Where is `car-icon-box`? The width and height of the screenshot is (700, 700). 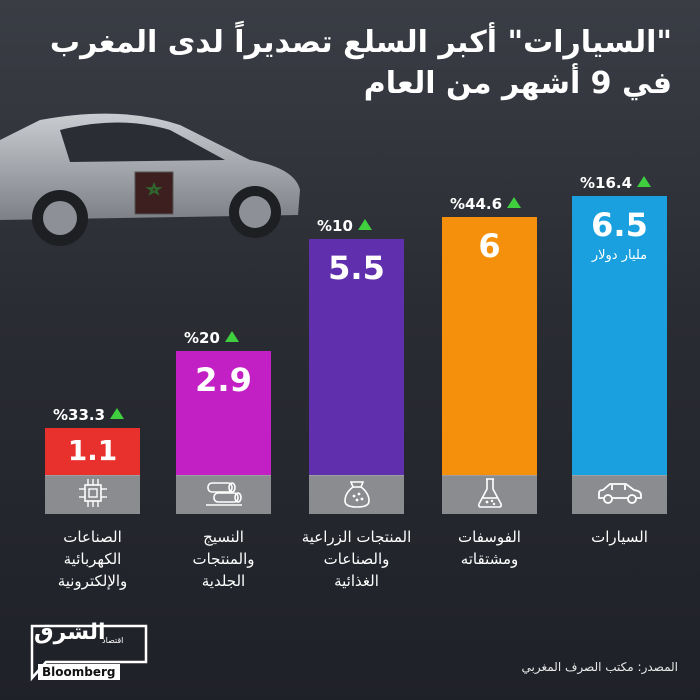 car-icon-box is located at coordinates (619, 494).